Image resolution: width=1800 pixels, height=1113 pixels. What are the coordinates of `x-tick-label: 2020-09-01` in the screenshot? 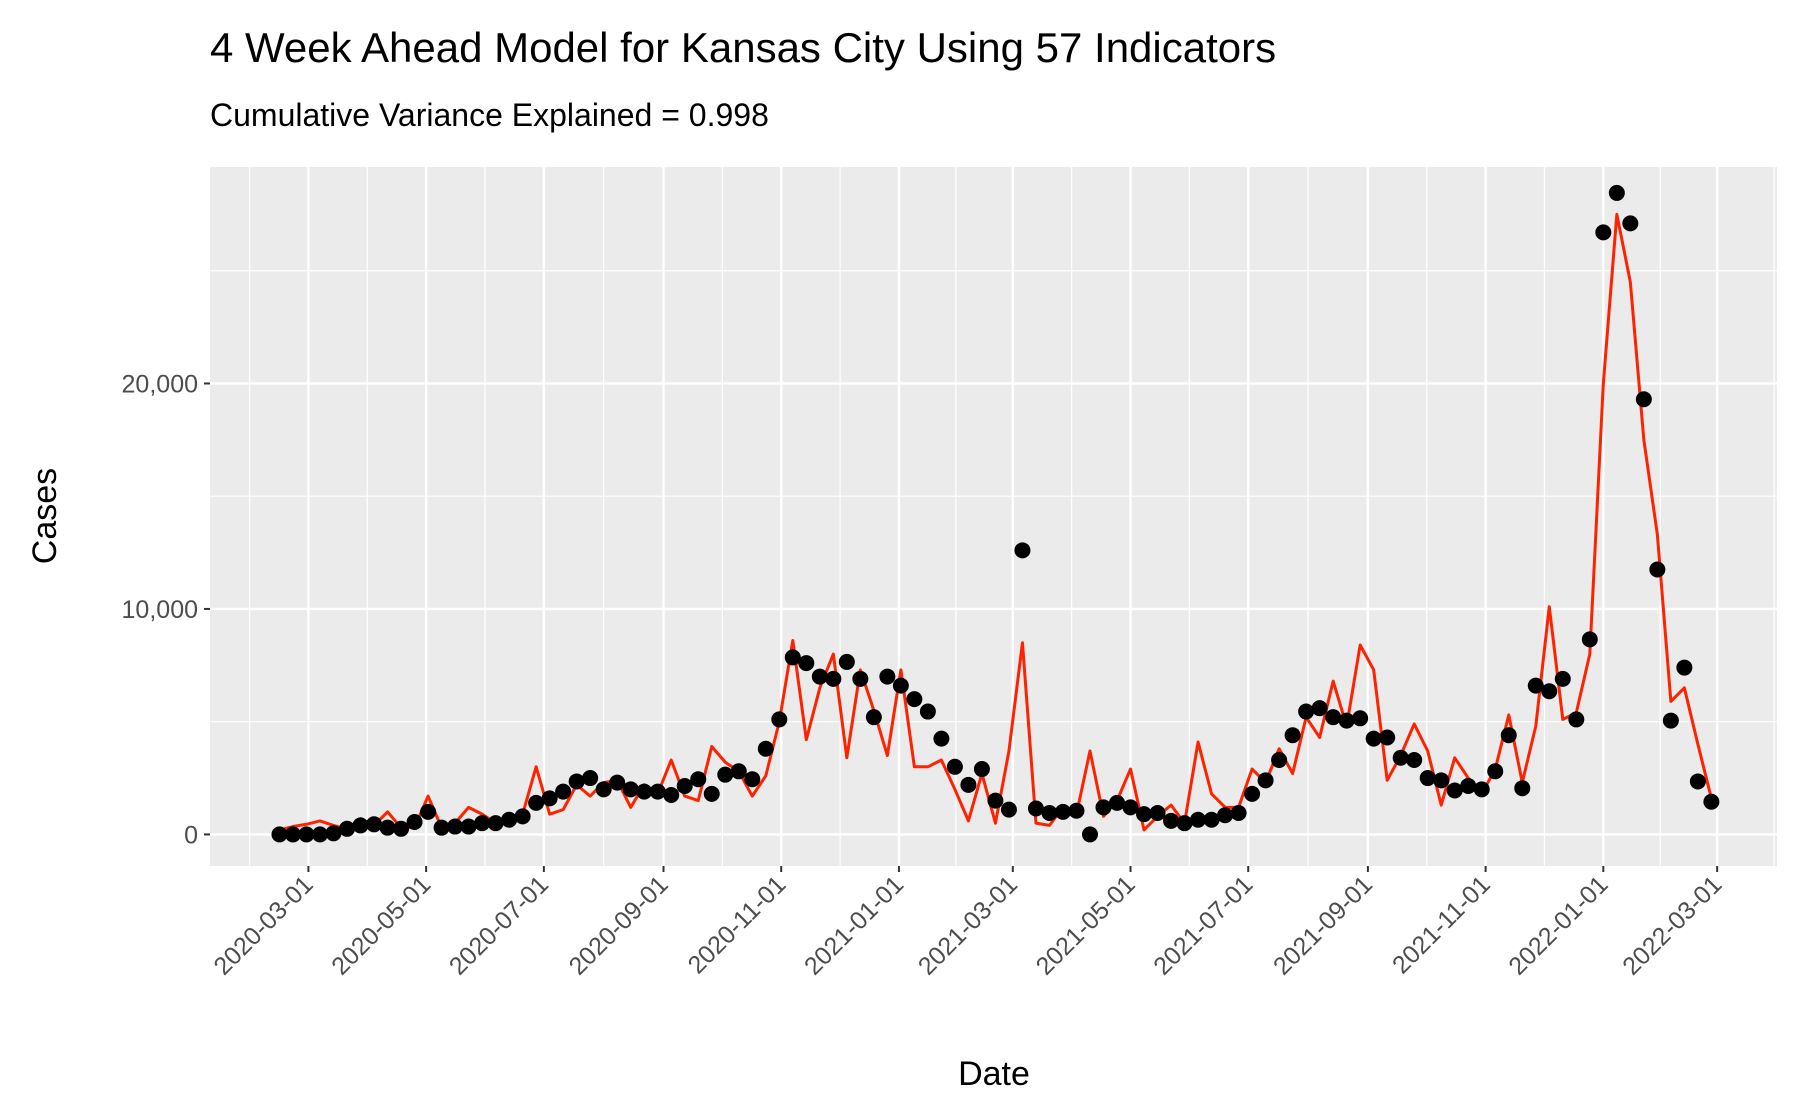 It's located at (619, 925).